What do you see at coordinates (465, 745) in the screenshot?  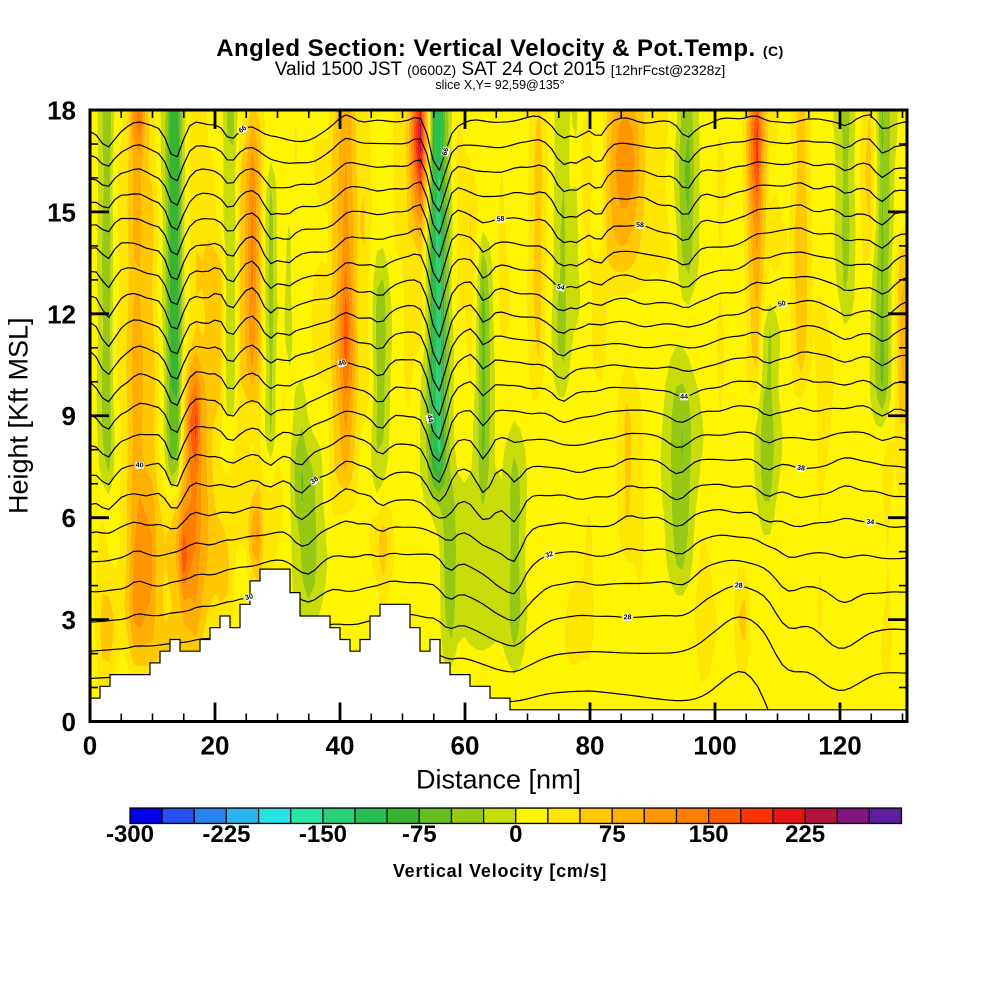 I see `svg-text: 60` at bounding box center [465, 745].